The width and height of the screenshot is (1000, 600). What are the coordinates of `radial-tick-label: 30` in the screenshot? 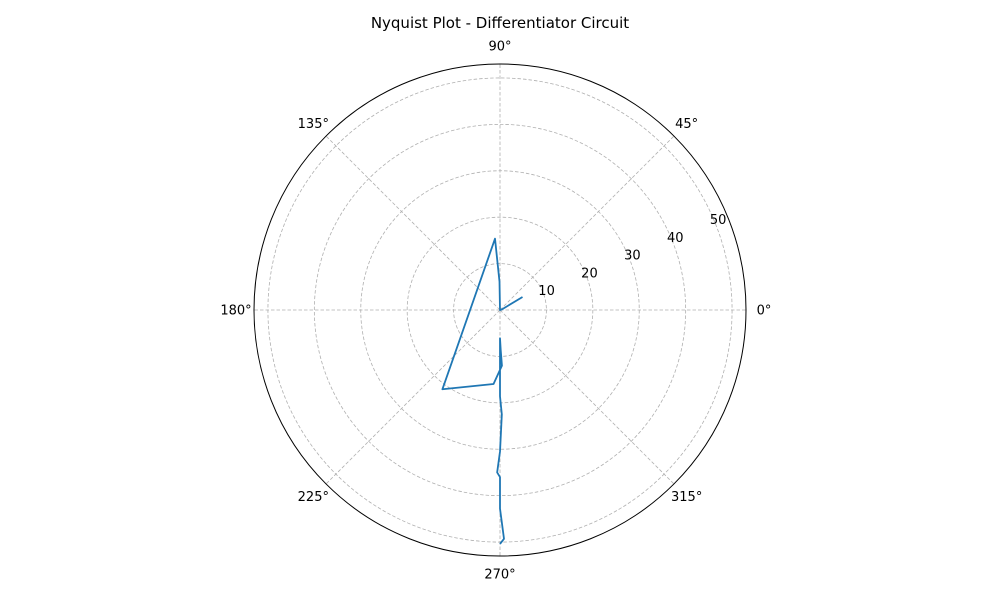 It's located at (632, 256).